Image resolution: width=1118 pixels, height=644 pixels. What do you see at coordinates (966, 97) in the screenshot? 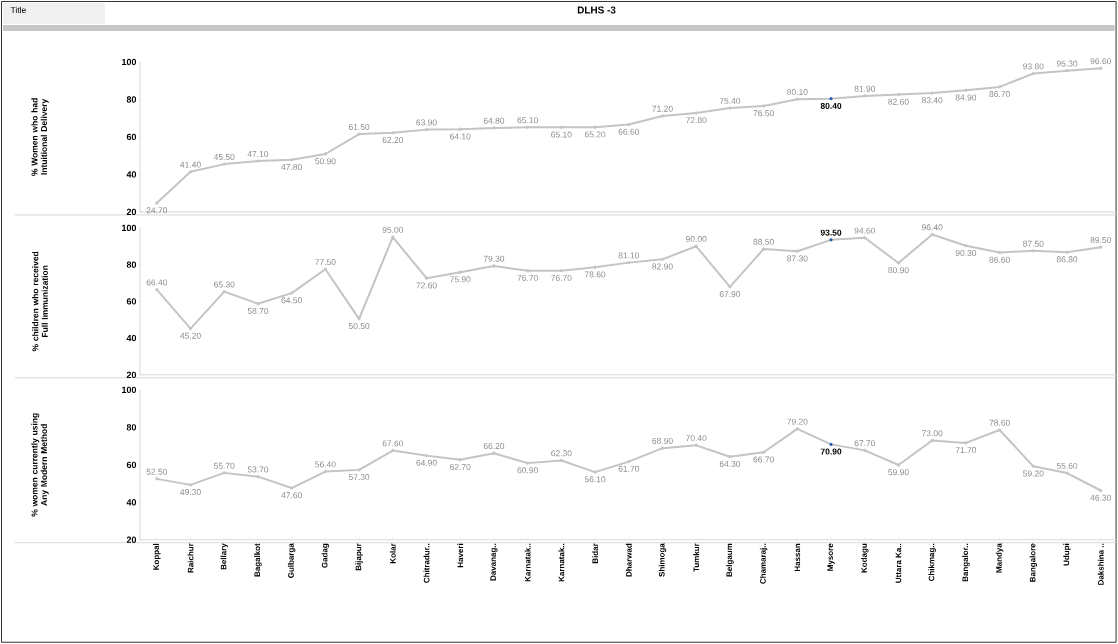
I see `data-label: 84.90` at bounding box center [966, 97].